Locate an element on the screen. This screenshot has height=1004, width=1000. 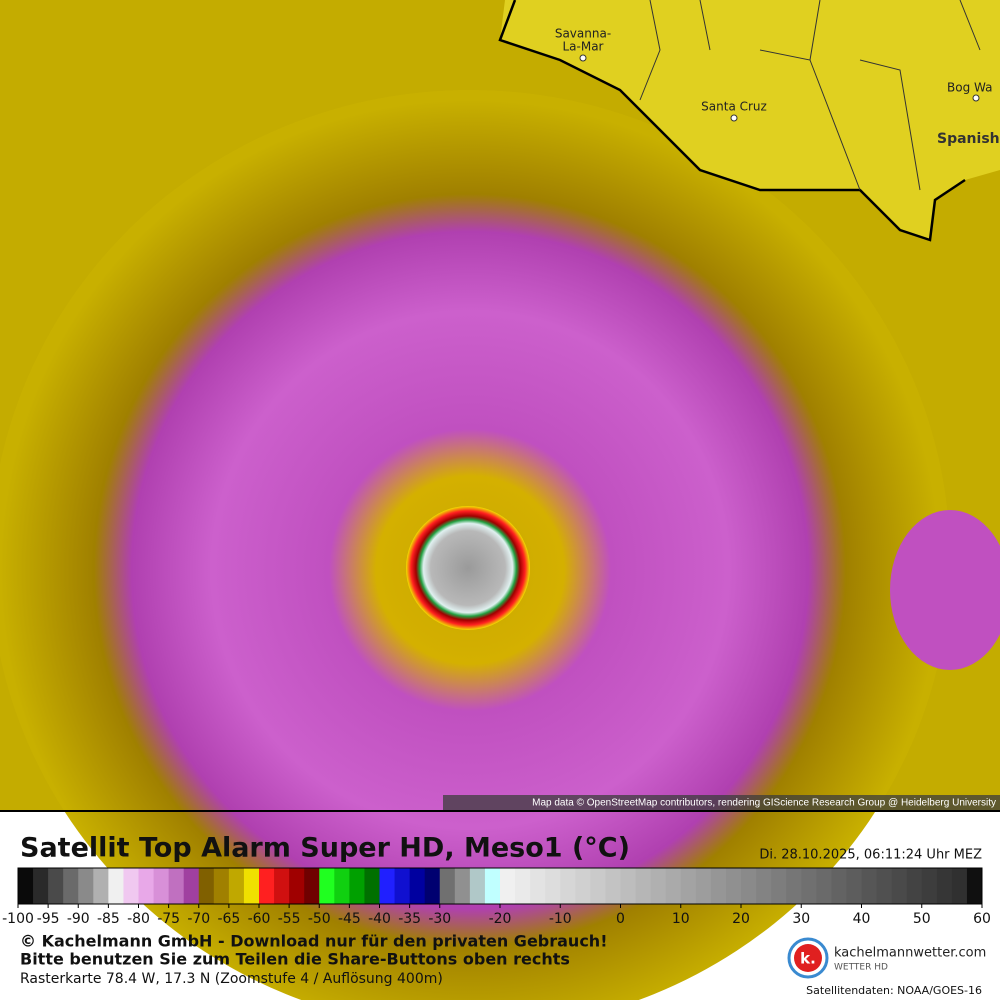
tick-label: 40 is located at coordinates (862, 919).